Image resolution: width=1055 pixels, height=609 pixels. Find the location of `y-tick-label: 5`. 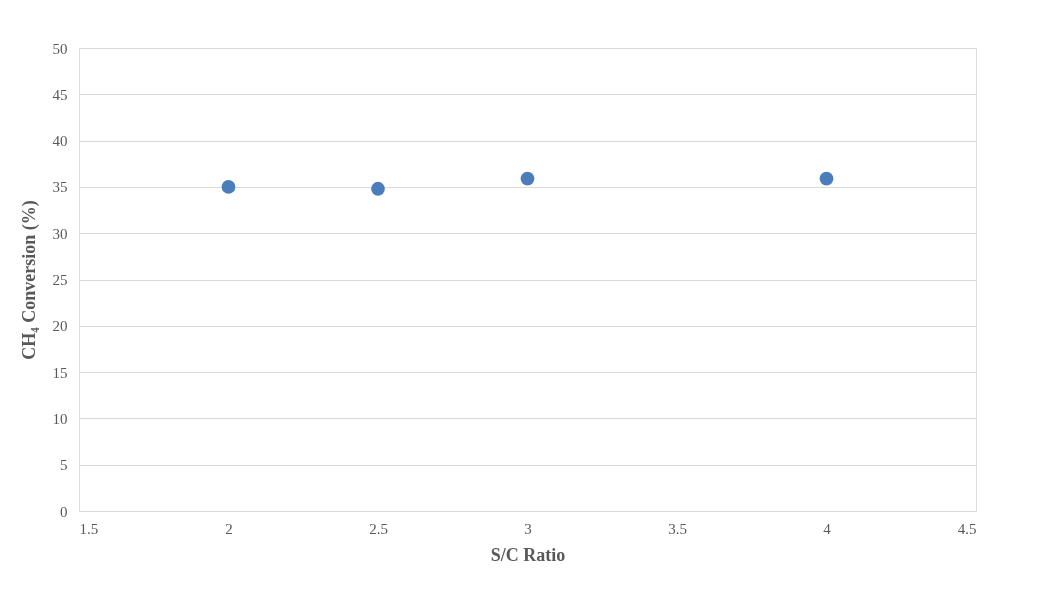

y-tick-label: 5 is located at coordinates (64, 465).